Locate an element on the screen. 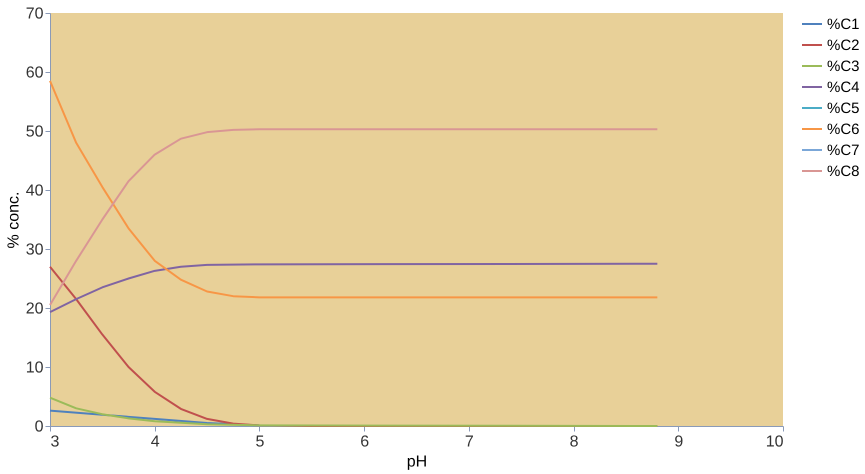  legend-label: %C7 is located at coordinates (843, 150).